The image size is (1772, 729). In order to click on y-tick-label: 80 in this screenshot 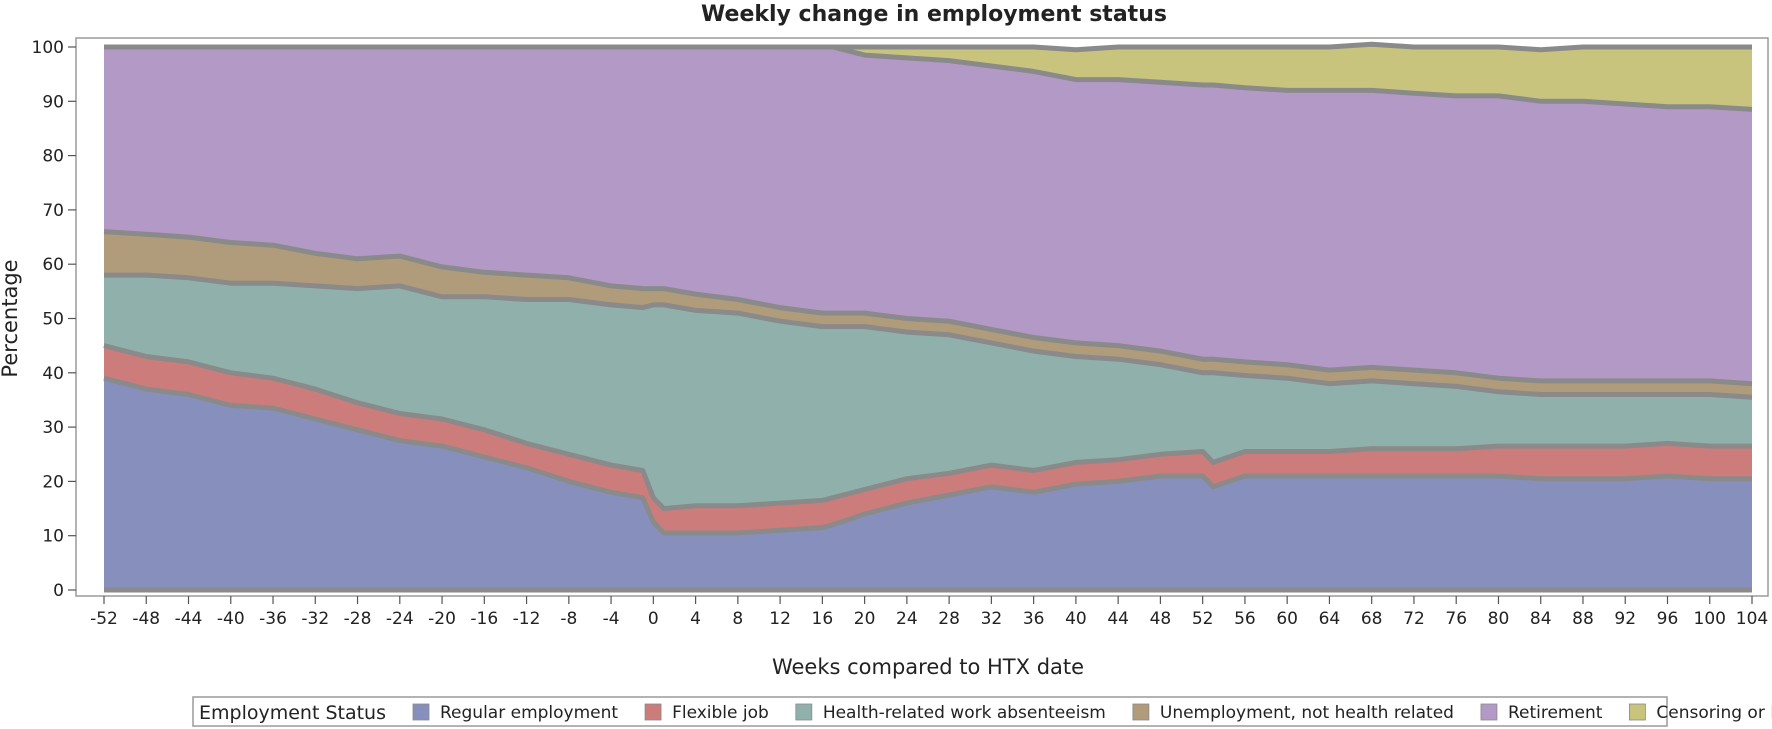, I will do `click(53, 157)`.